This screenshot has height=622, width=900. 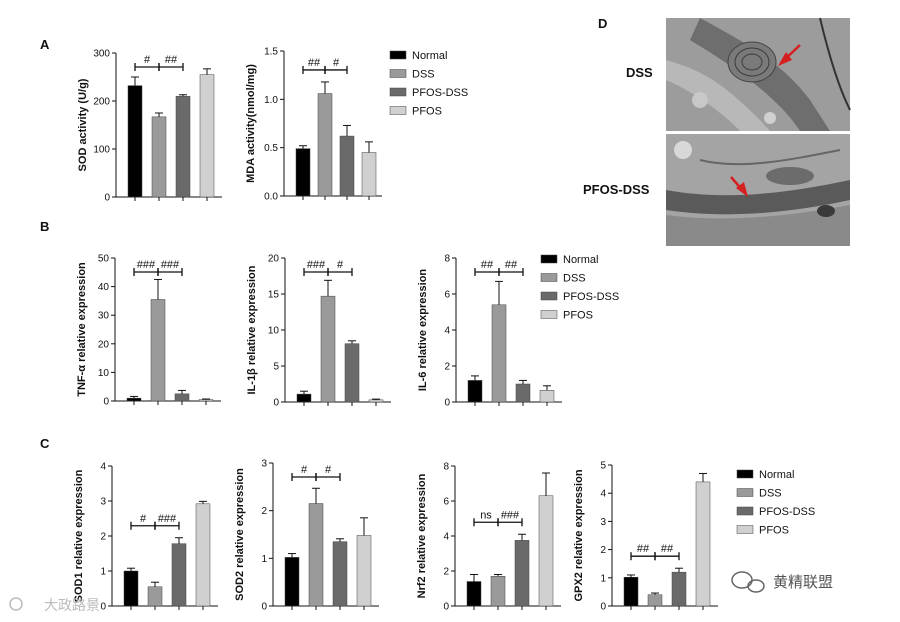 I want to click on legend-label-normal: Normal, so click(x=776, y=475).